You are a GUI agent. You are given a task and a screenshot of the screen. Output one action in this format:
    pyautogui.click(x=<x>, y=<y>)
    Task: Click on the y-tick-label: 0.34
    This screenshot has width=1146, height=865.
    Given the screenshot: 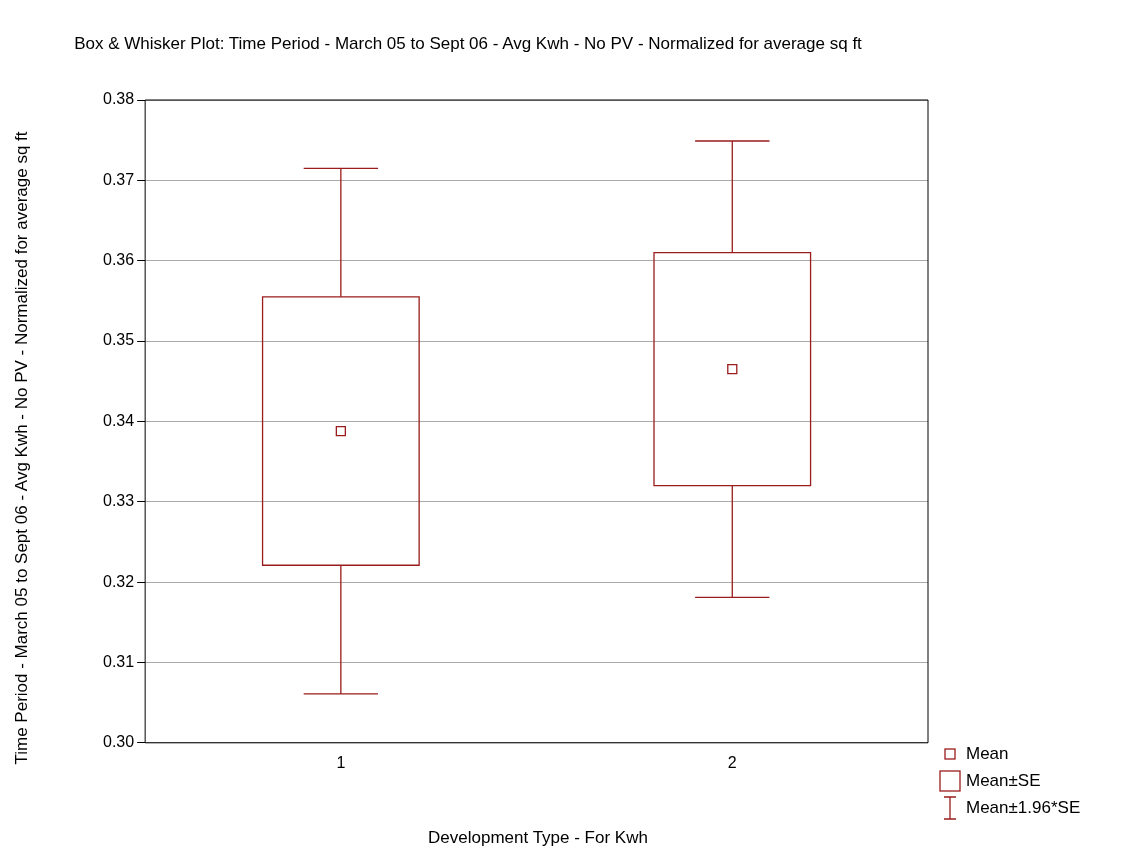 What is the action you would take?
    pyautogui.click(x=119, y=420)
    